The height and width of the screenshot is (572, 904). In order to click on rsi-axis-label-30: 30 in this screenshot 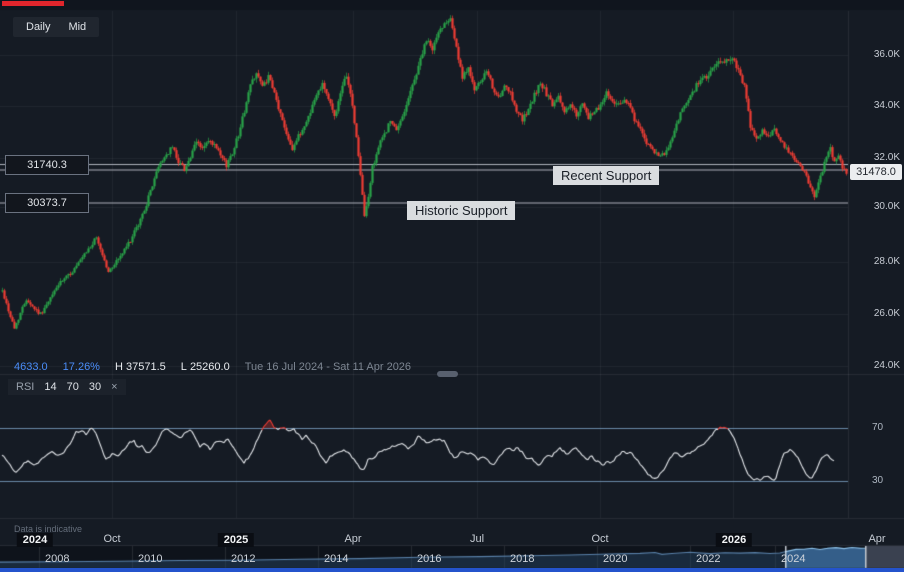, I will do `click(878, 480)`.